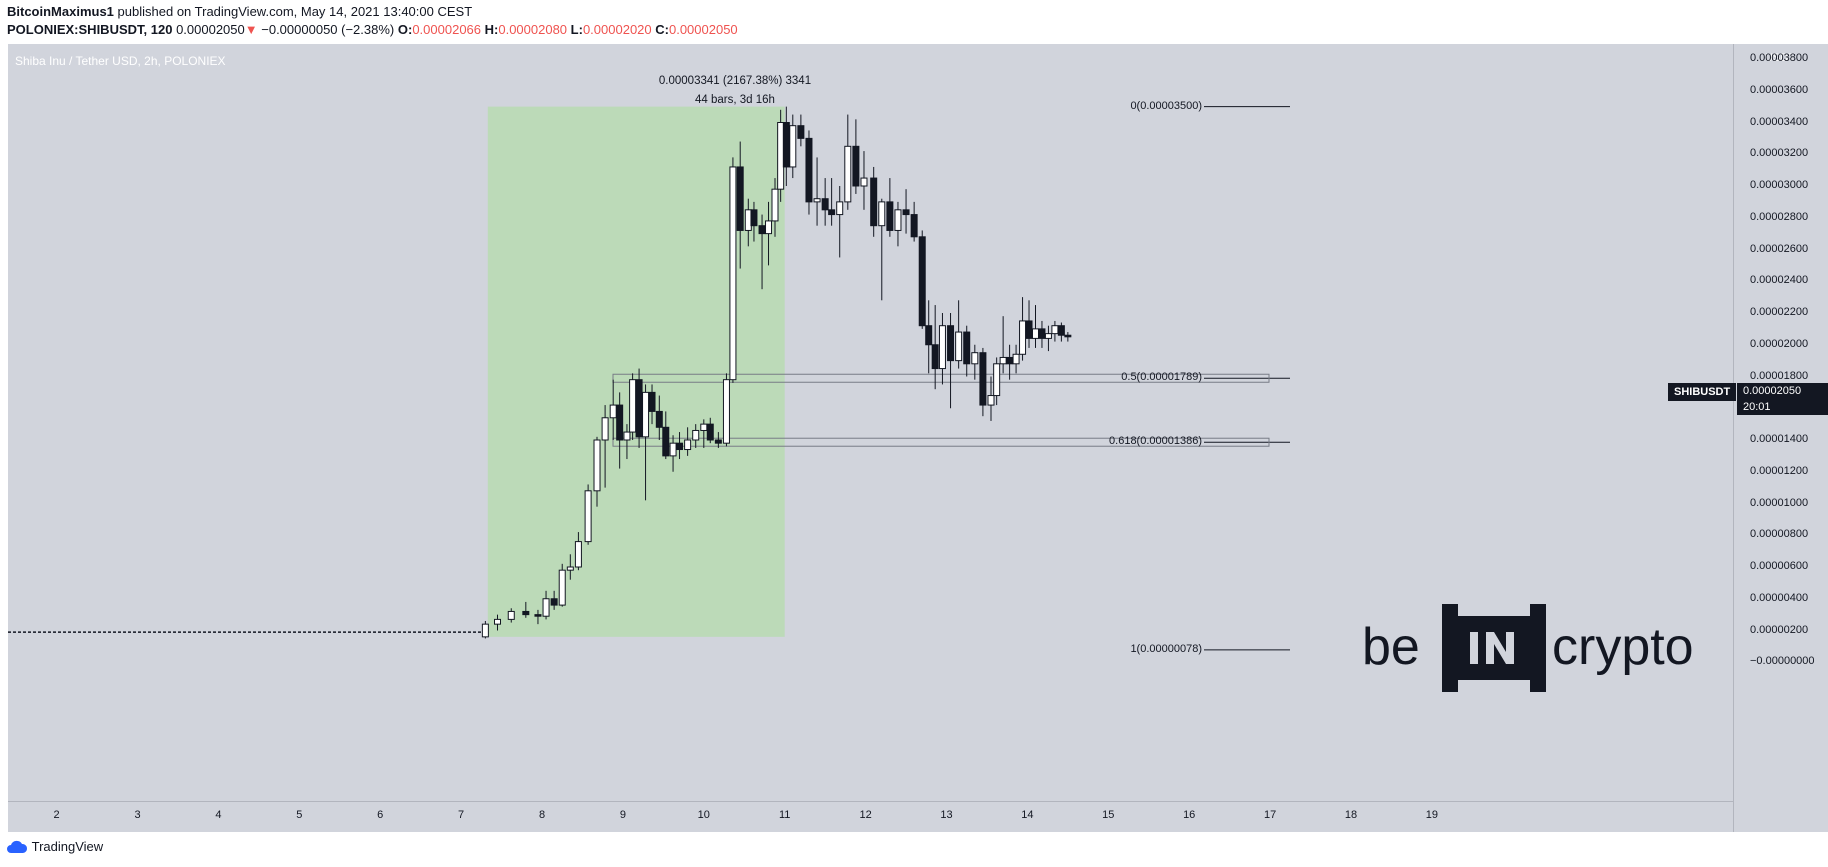 This screenshot has height=867, width=1828. I want to click on fib-label-0: 0(0.00003500), so click(1166, 105).